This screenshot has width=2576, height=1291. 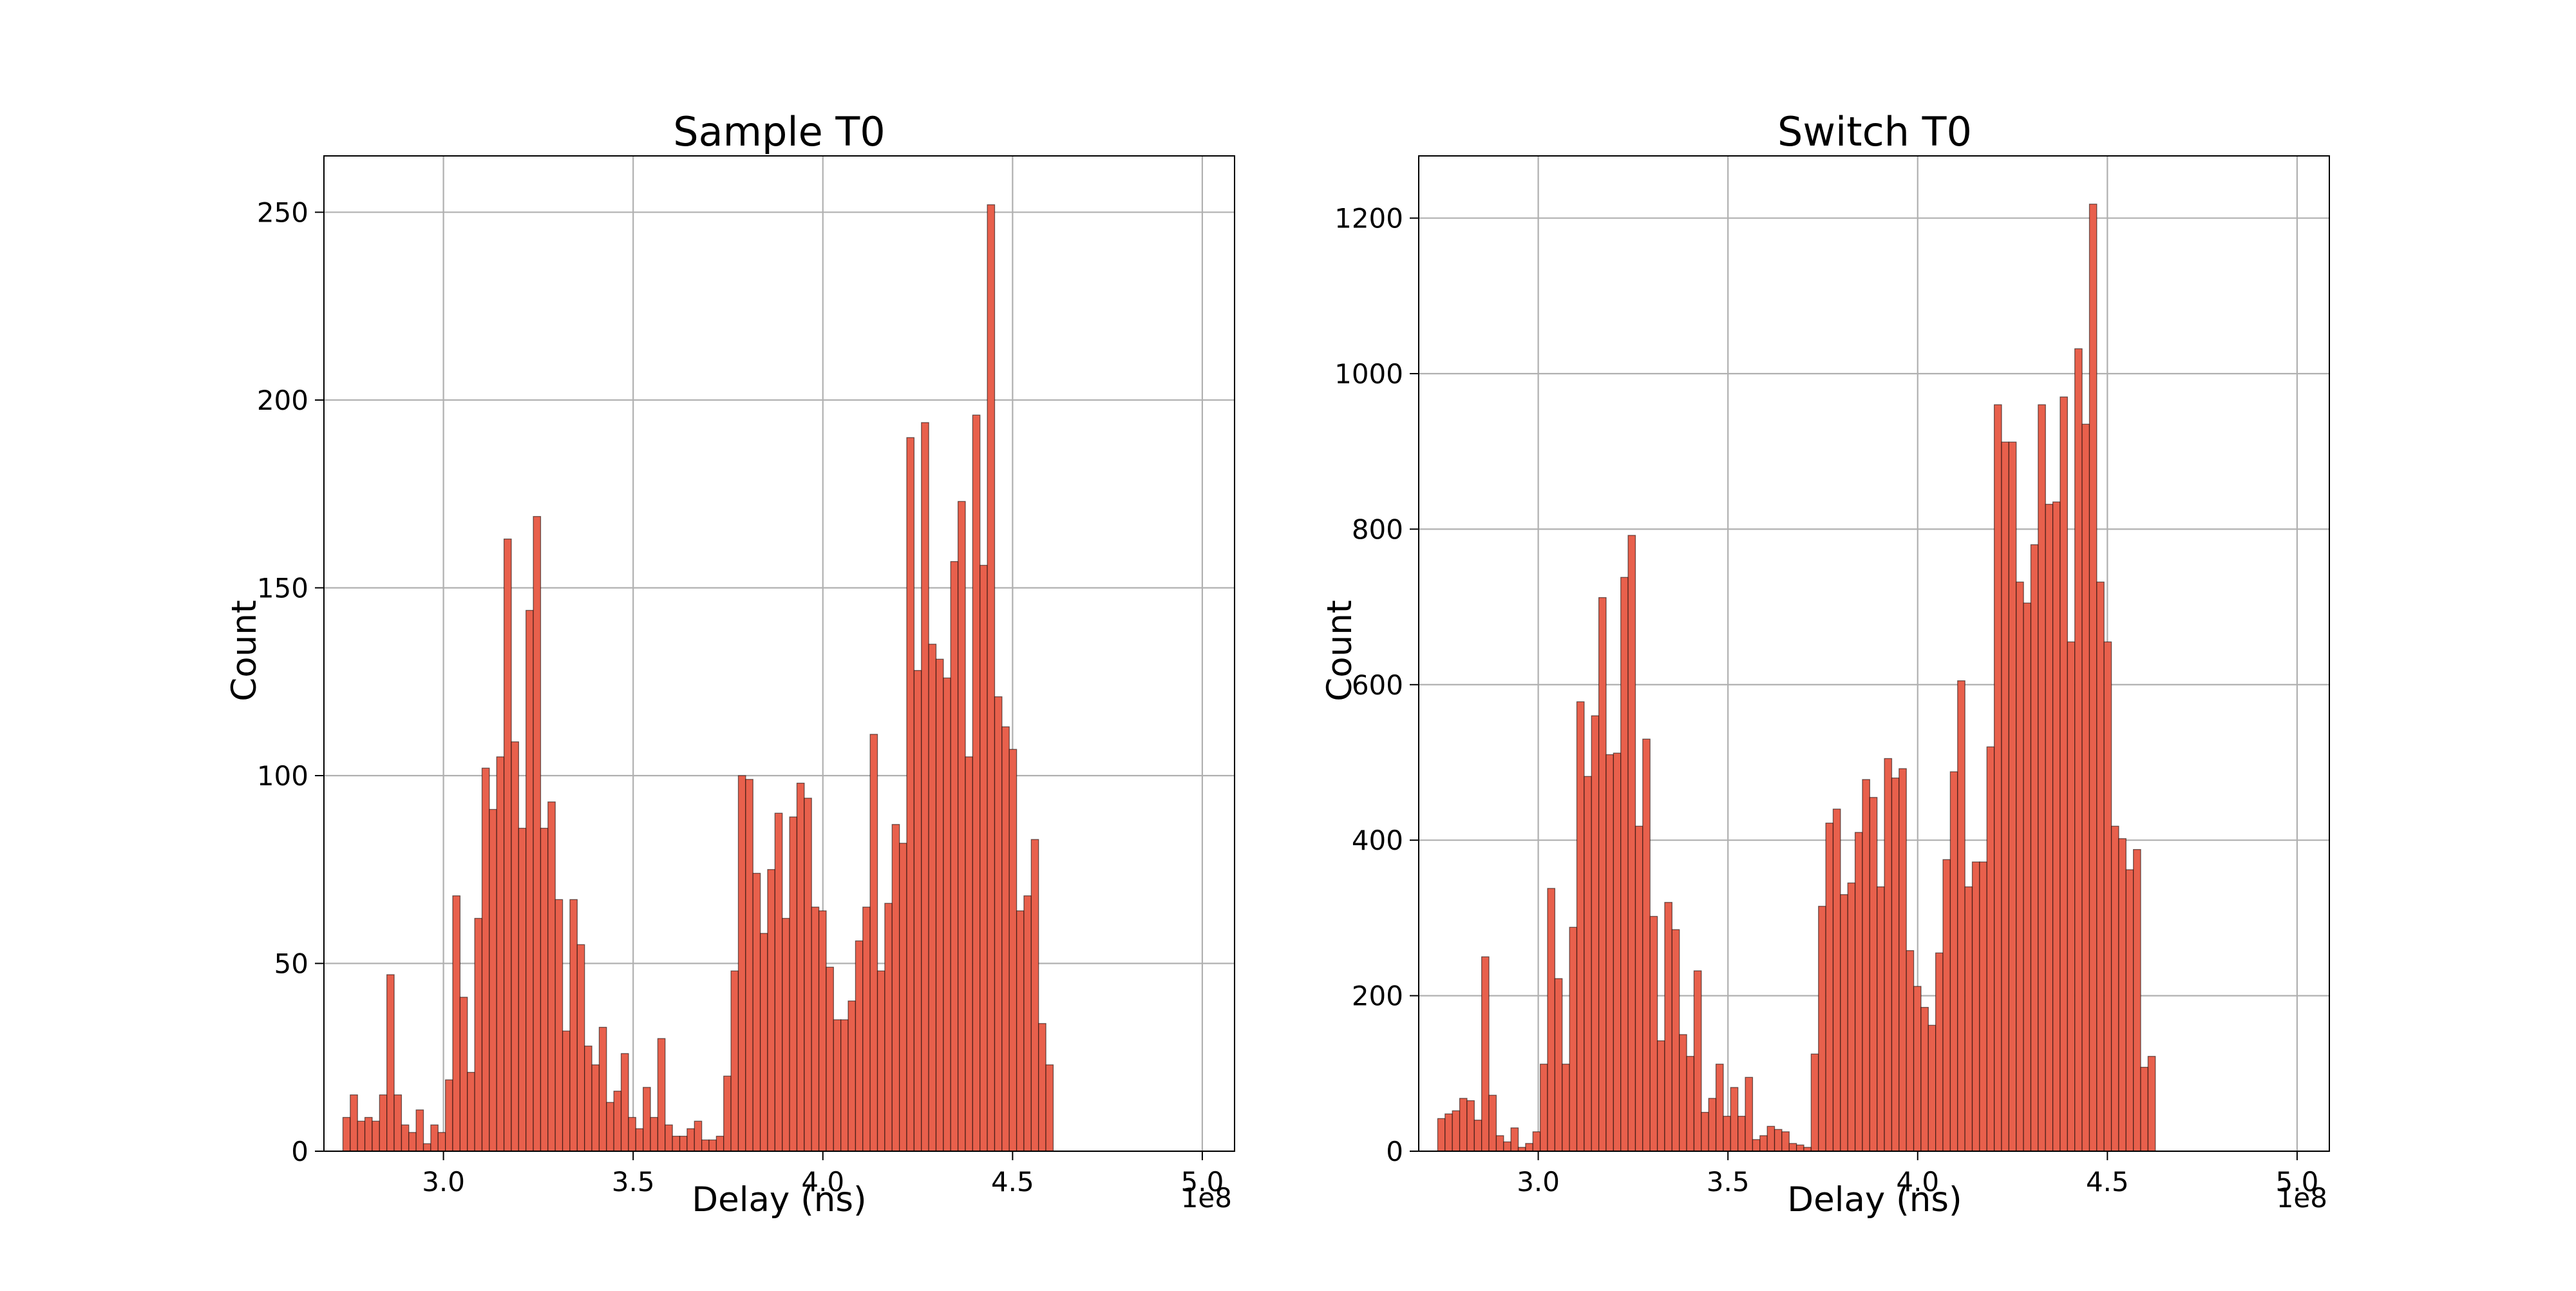 What do you see at coordinates (1378, 529) in the screenshot?
I see `y-tick-label: 800` at bounding box center [1378, 529].